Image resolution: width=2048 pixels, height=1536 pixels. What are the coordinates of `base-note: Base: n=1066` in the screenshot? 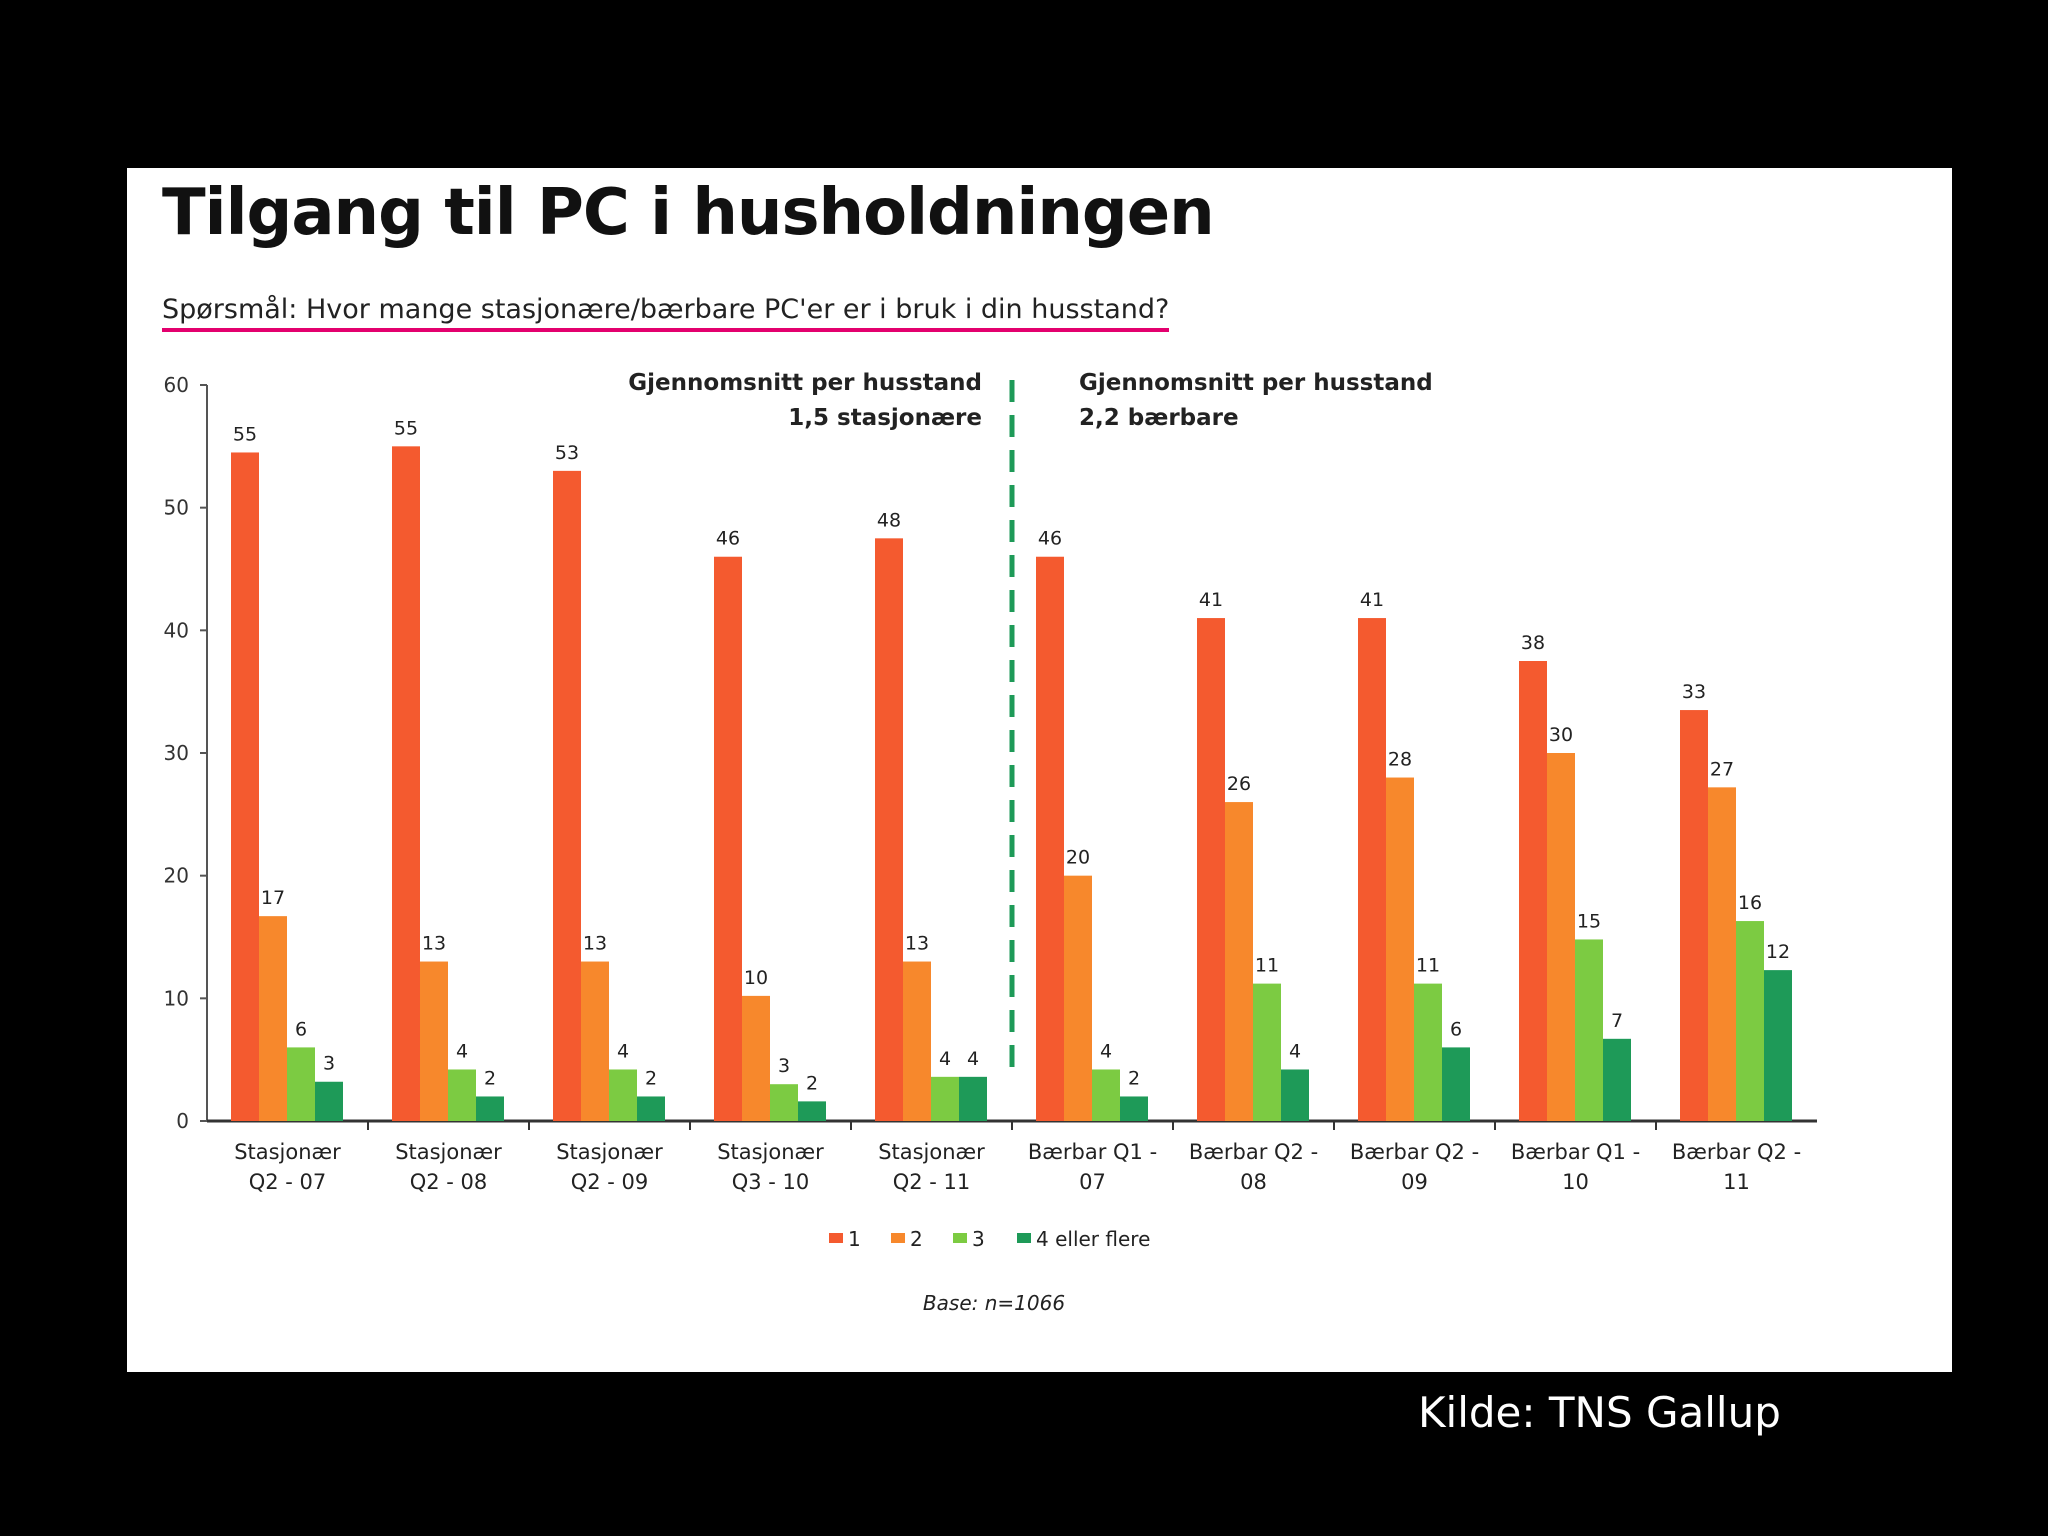 It's located at (994, 1303).